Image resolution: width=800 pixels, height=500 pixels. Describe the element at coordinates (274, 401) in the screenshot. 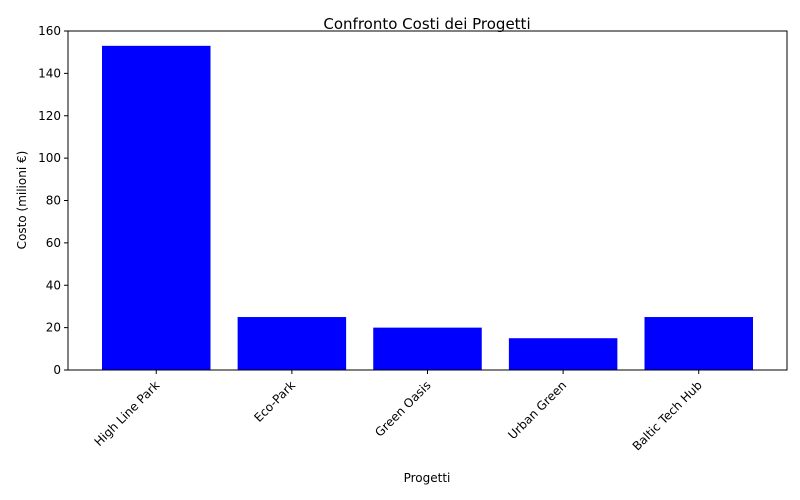

I see `x-tick-label: Eco-Park` at that location.